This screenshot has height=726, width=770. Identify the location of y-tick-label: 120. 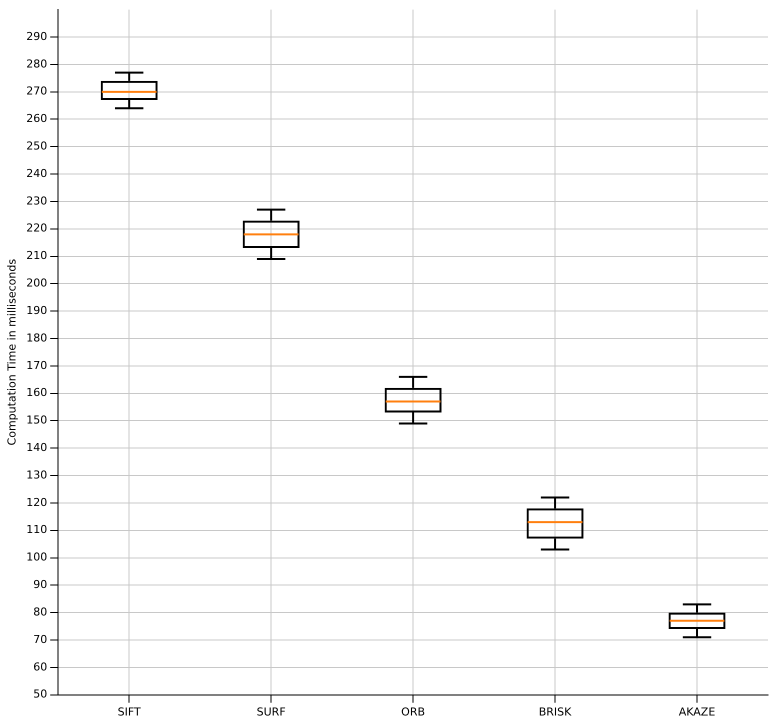
(37, 502).